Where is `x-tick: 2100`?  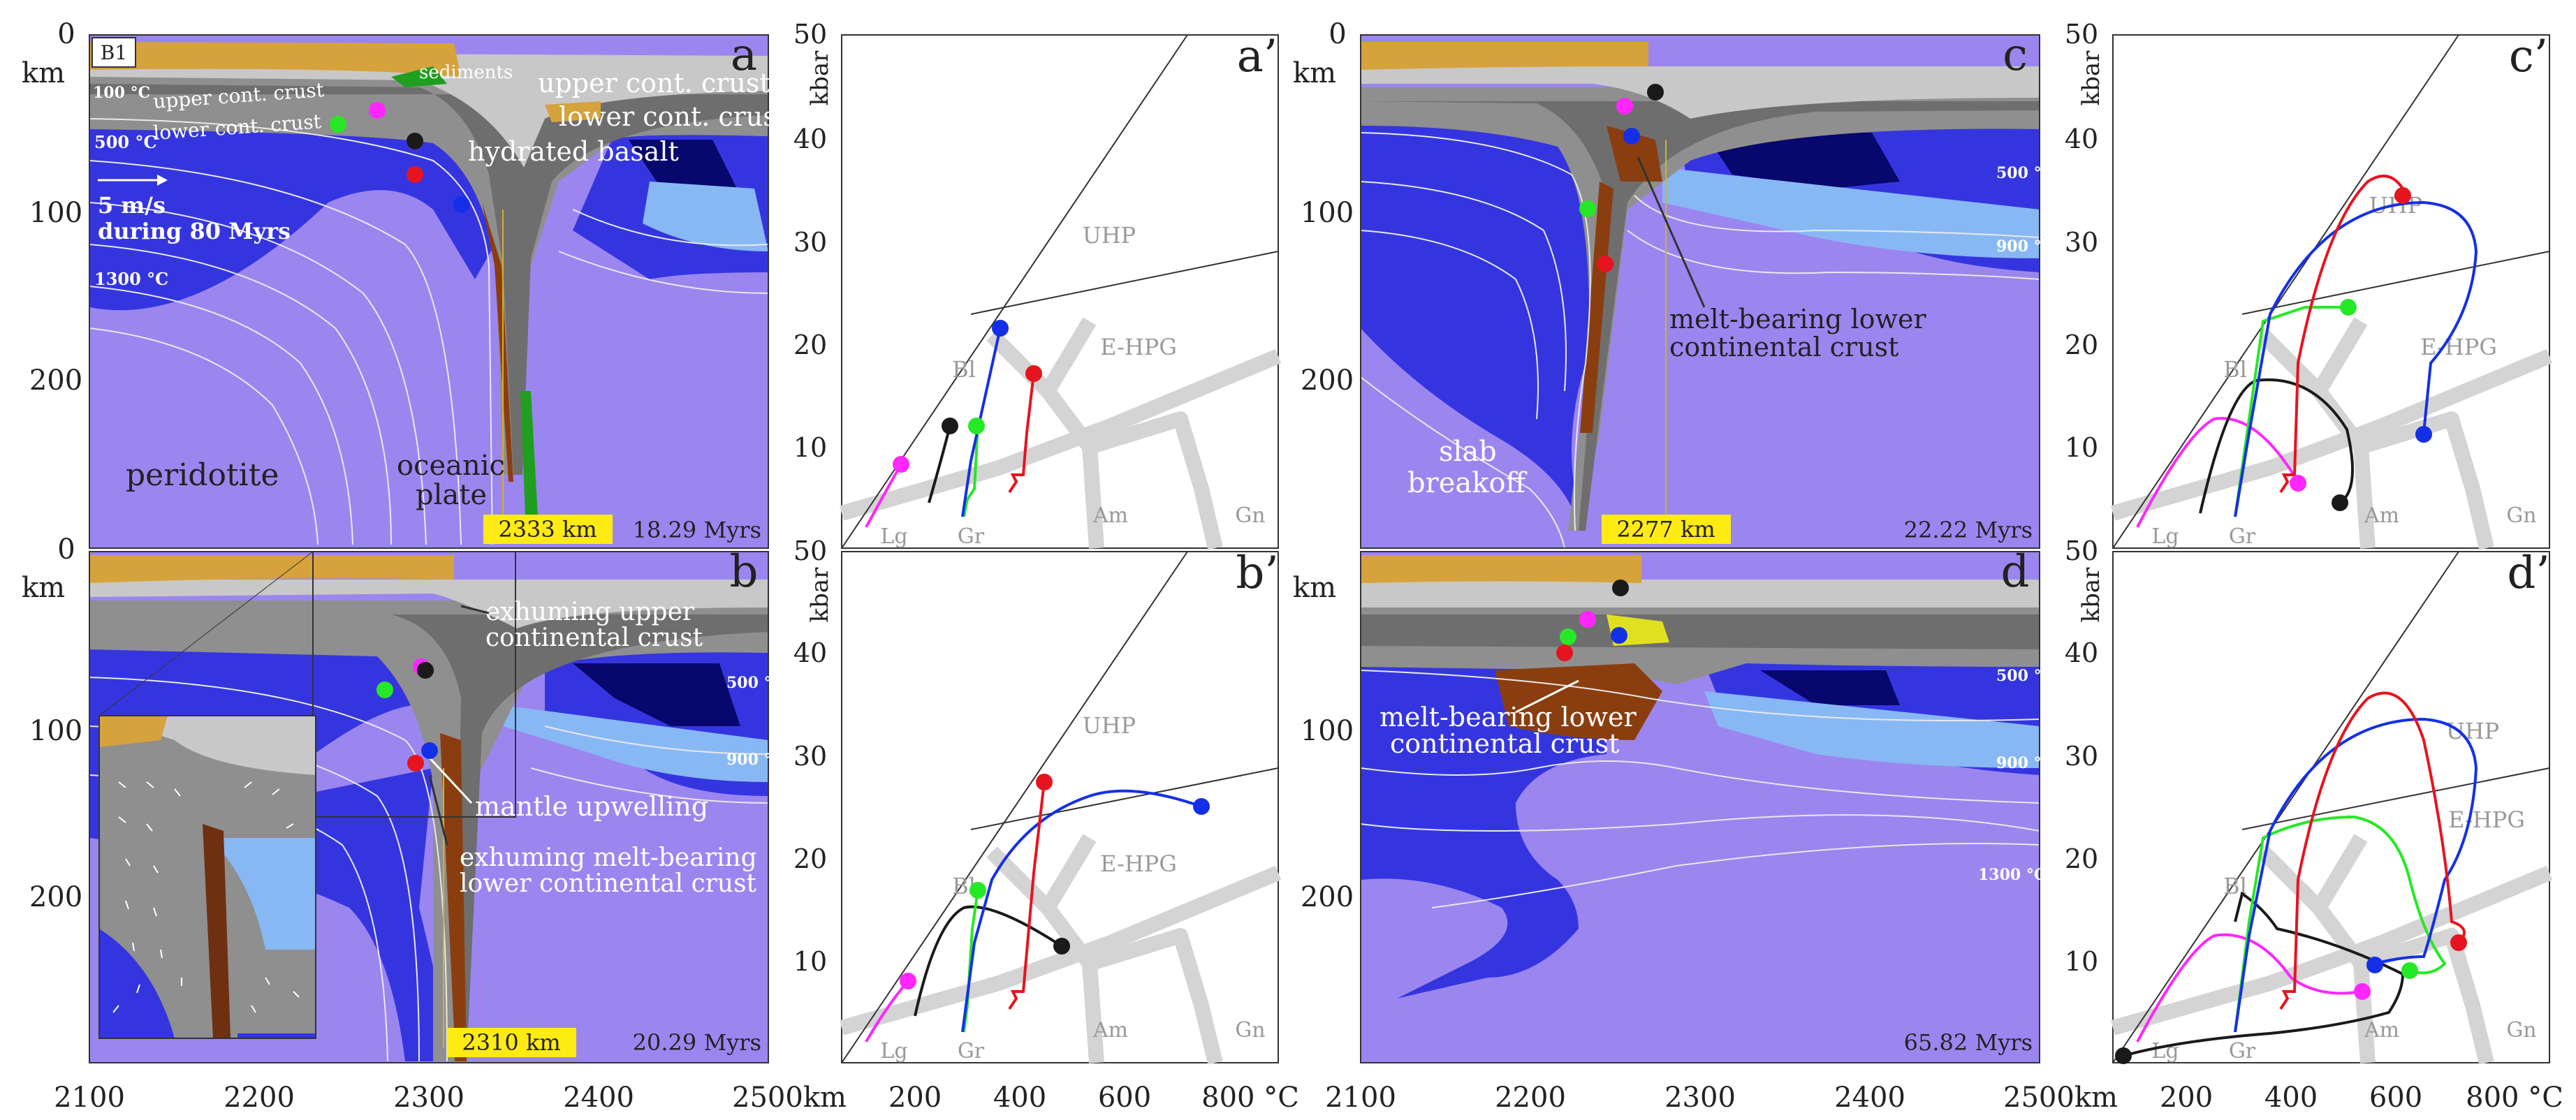
x-tick: 2100 is located at coordinates (89, 1098).